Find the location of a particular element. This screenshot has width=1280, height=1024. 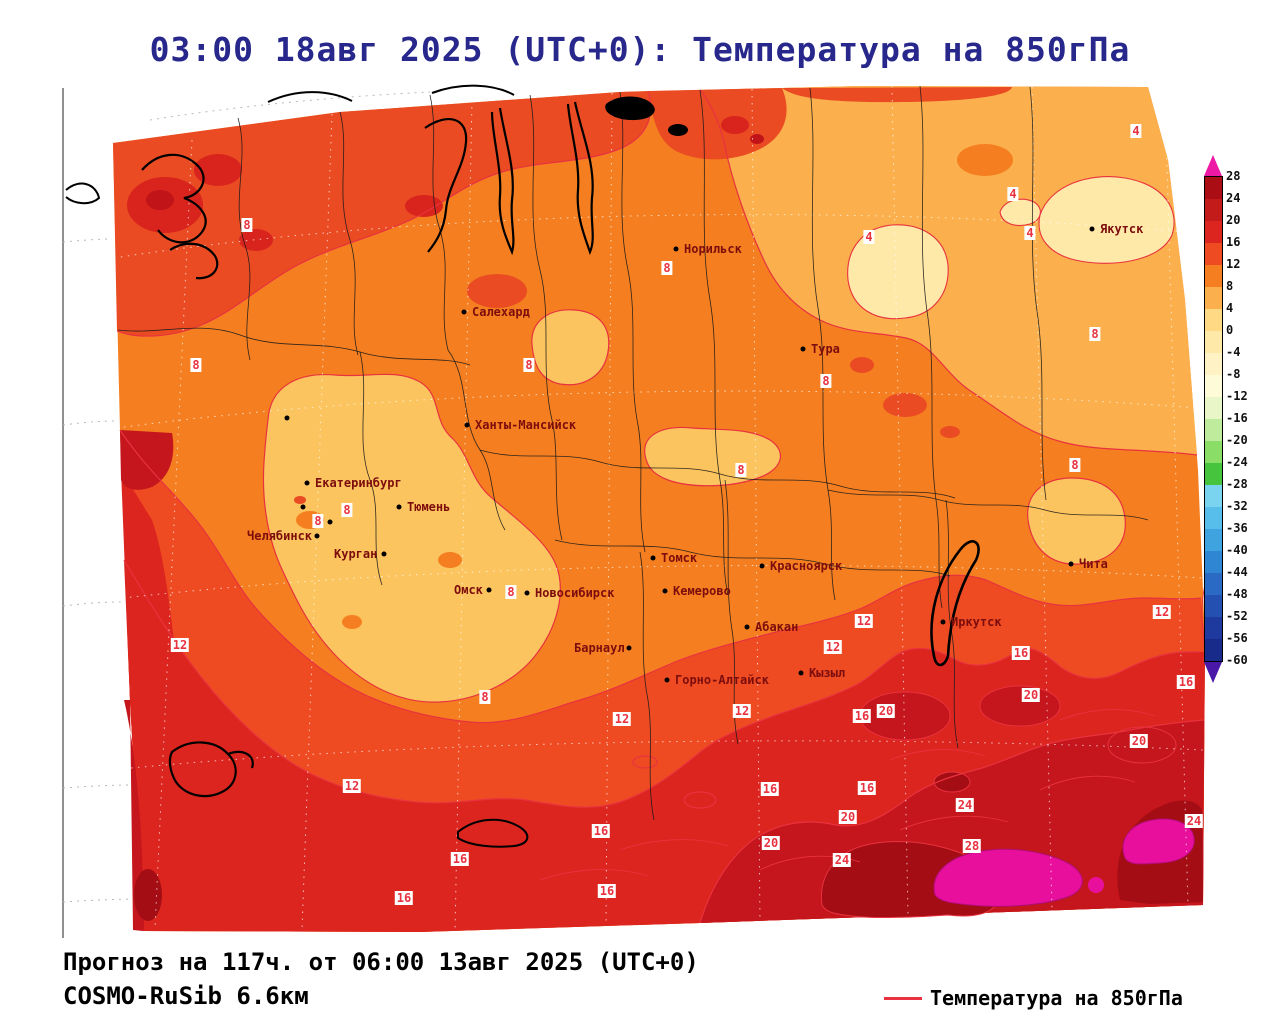

colorbar-tick-label: -36 is located at coordinates (1237, 528).